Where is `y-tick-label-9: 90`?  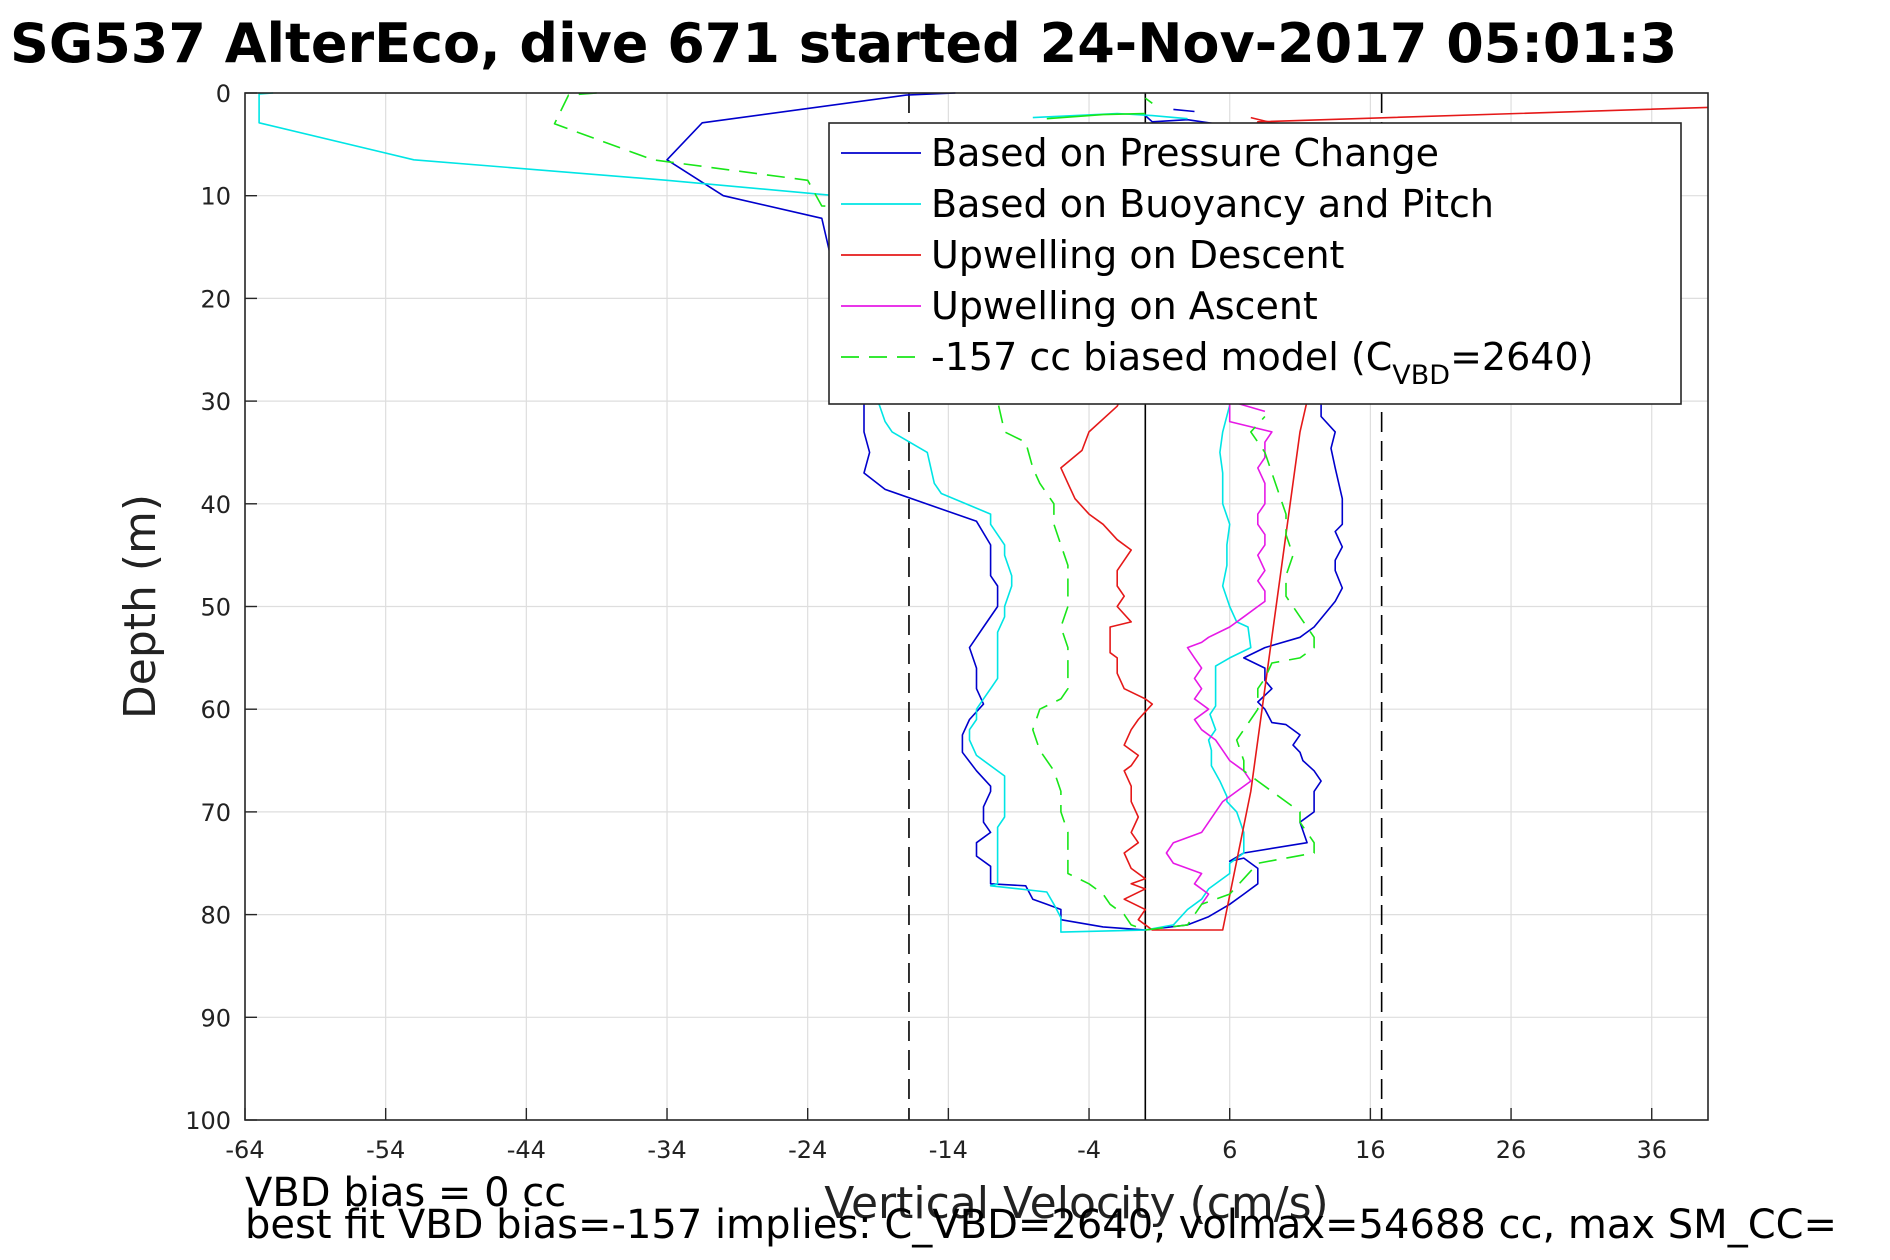 y-tick-label-9: 90 is located at coordinates (215, 1018).